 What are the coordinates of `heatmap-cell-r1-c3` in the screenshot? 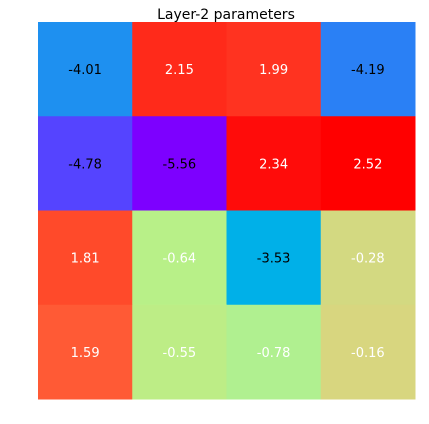 It's located at (368, 163).